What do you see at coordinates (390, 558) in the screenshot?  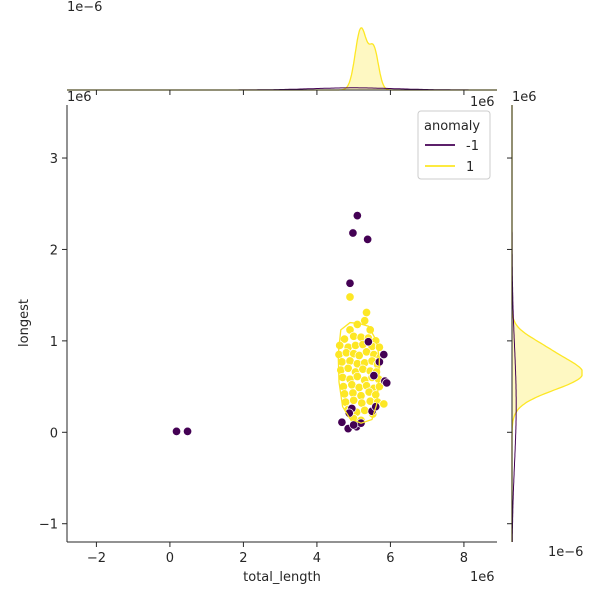 I see `x-tick-label: 6` at bounding box center [390, 558].